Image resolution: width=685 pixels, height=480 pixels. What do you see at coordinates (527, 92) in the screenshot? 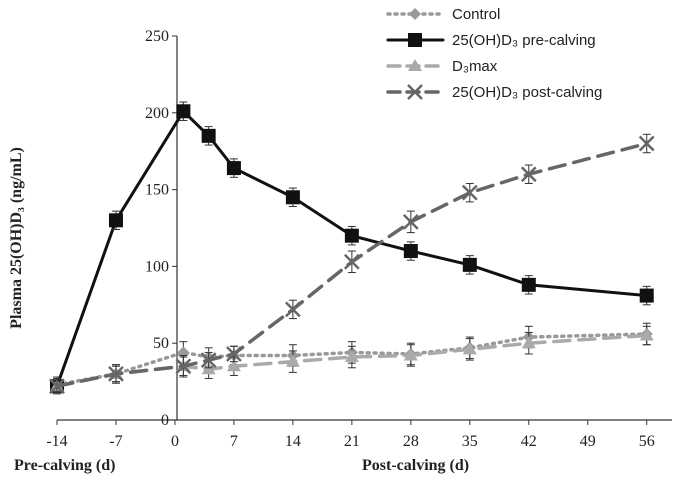
I see `legend-label: 25(OH)D₃ post-calving` at bounding box center [527, 92].